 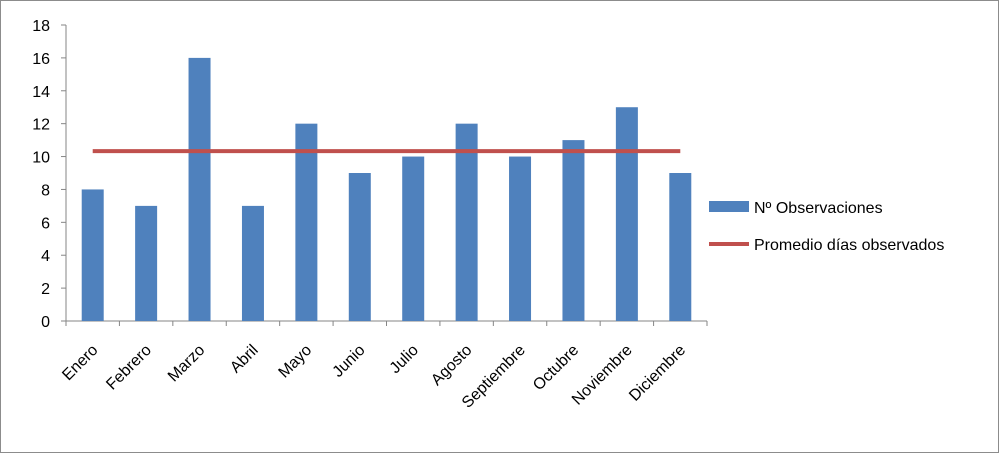 I want to click on x-tick-label: Enero, so click(x=80, y=363).